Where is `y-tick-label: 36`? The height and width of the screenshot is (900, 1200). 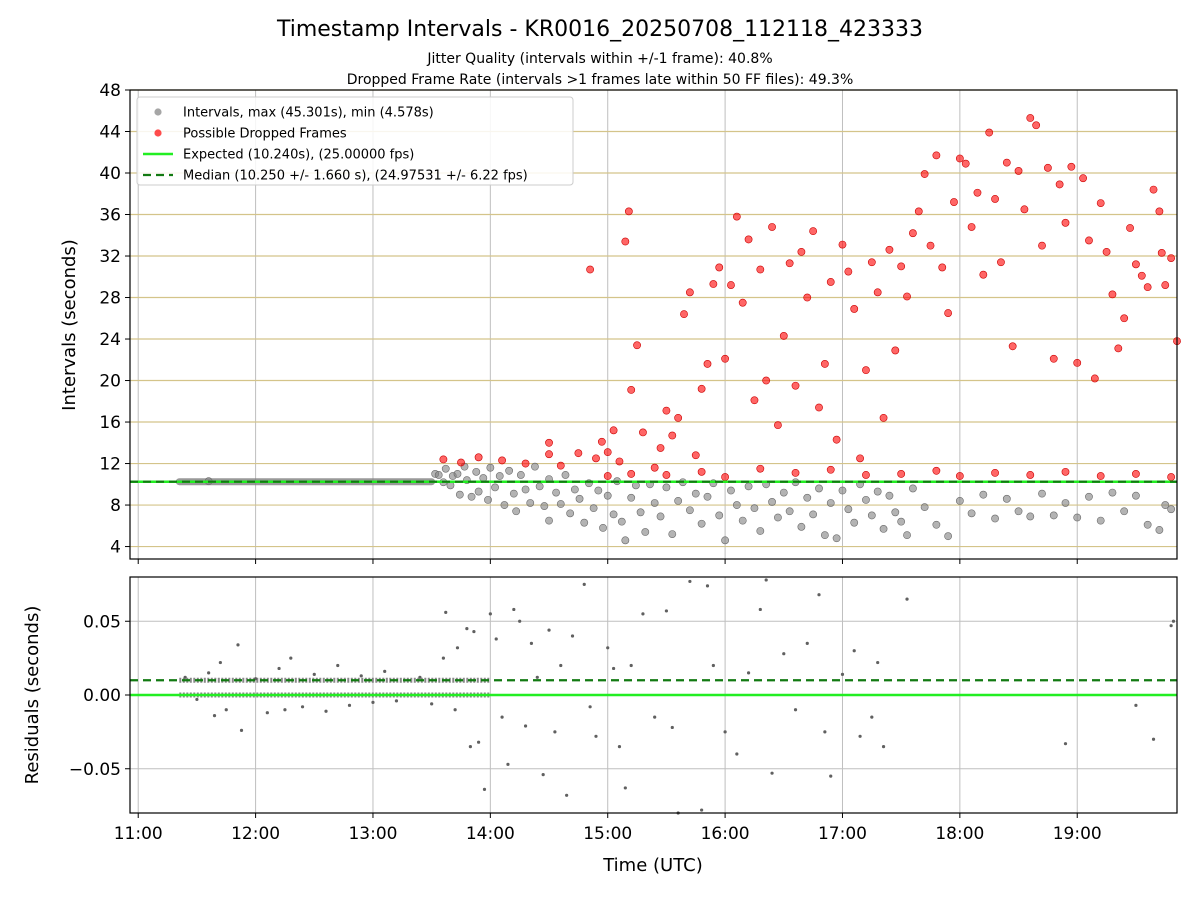 y-tick-label: 36 is located at coordinates (110, 216).